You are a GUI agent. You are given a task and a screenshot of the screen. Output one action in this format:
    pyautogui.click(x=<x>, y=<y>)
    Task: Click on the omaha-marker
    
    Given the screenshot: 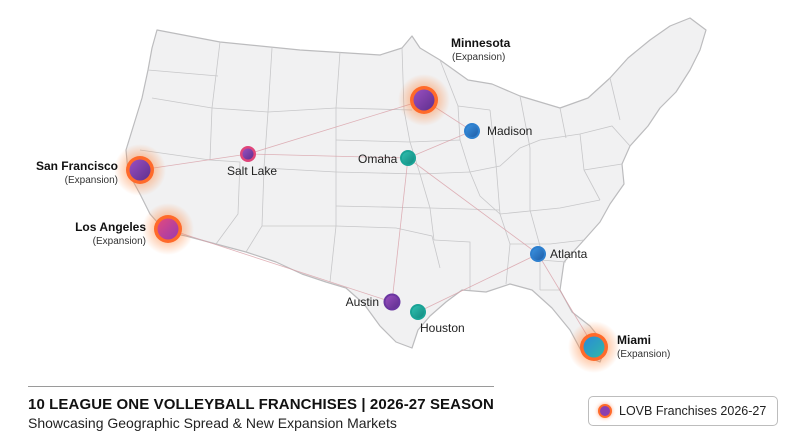 What is the action you would take?
    pyautogui.click(x=408, y=158)
    